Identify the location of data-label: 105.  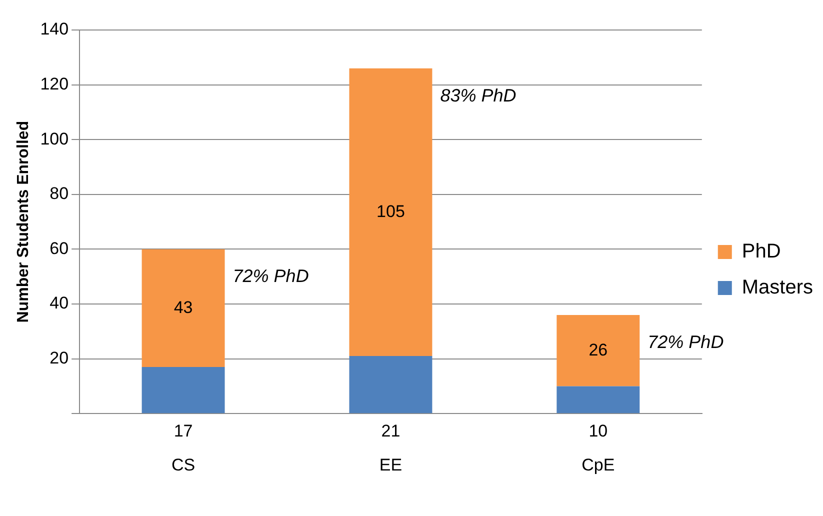
(390, 211).